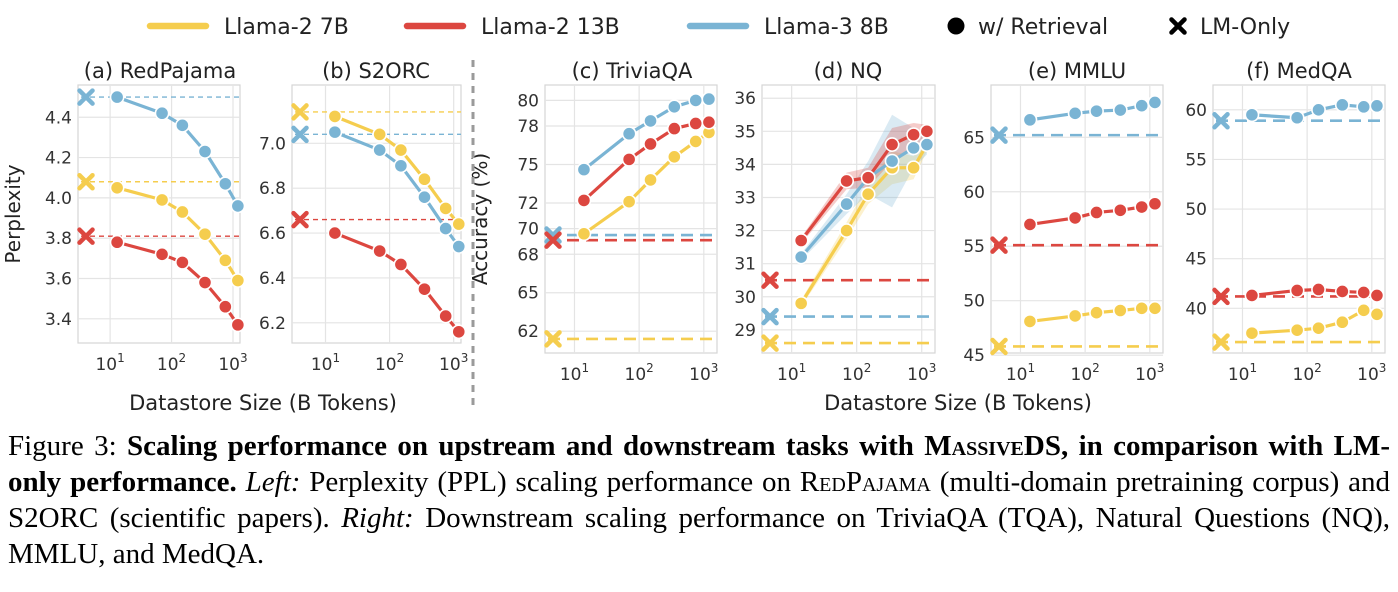 This screenshot has width=1398, height=592. What do you see at coordinates (745, 165) in the screenshot?
I see `y-tick-label: 34` at bounding box center [745, 165].